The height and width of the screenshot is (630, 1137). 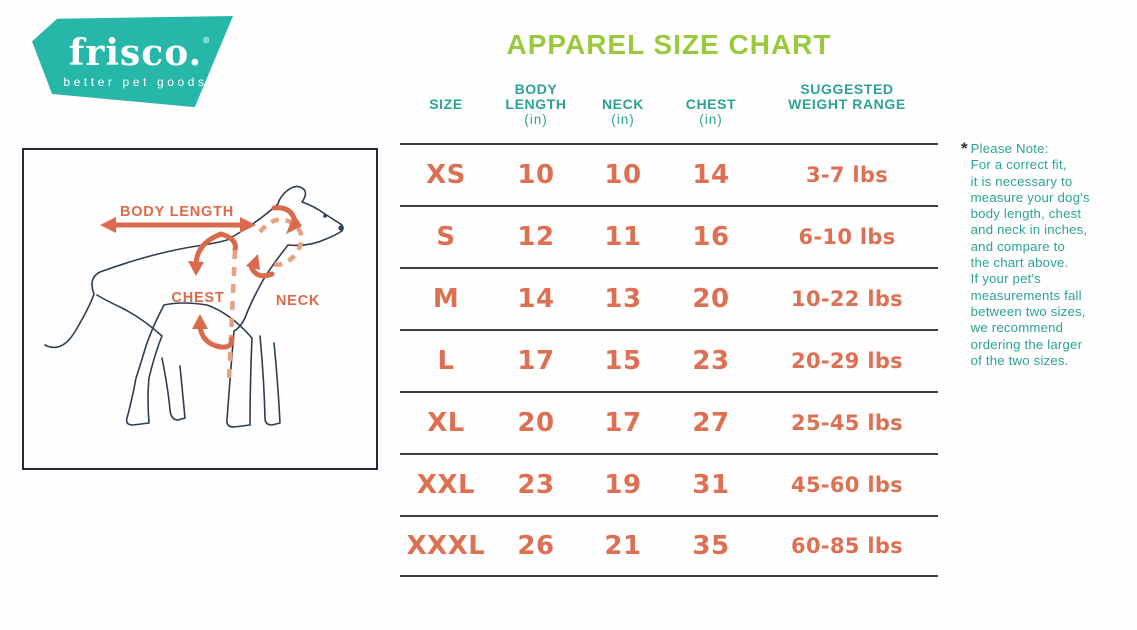 I want to click on dog-diagram-svg: BODY LENGTH CHEST NECK, so click(x=194, y=306).